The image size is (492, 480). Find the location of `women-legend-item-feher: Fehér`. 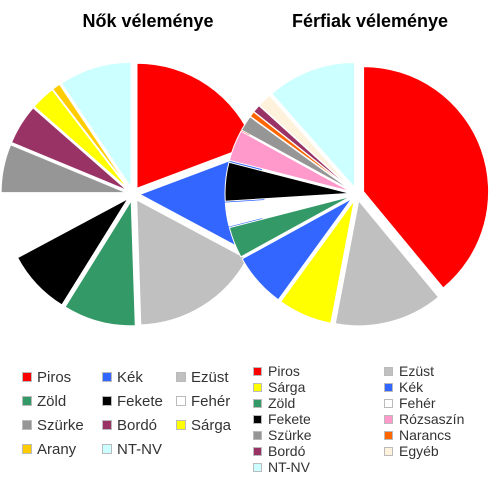

women-legend-item-feher: Fehér is located at coordinates (203, 401).